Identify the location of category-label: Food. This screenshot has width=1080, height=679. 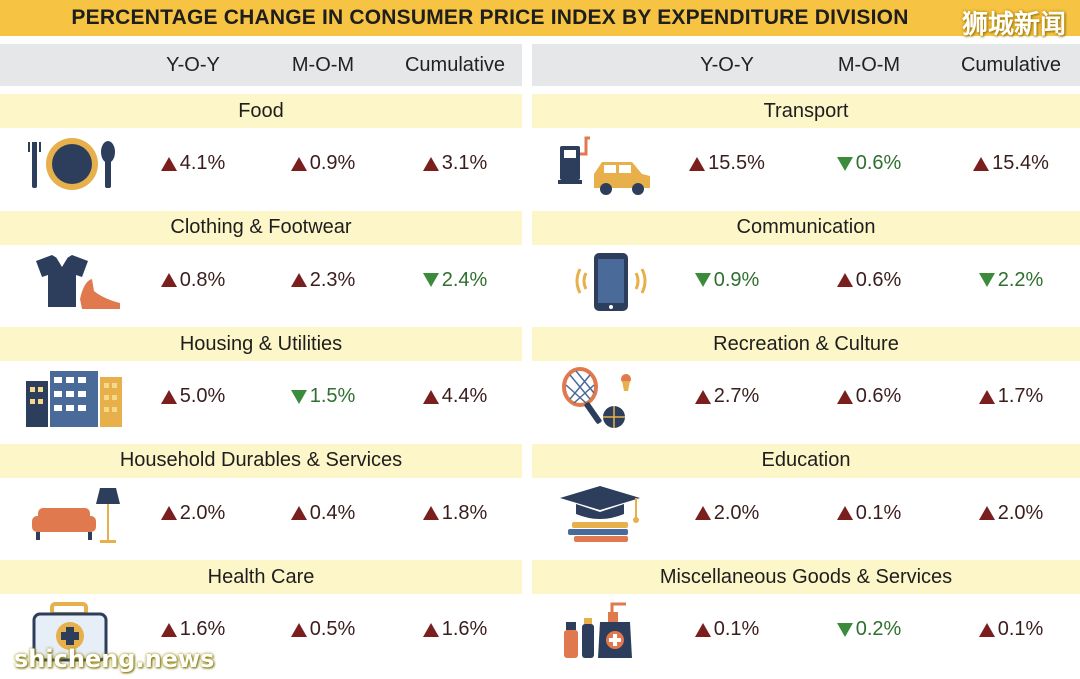
(261, 111).